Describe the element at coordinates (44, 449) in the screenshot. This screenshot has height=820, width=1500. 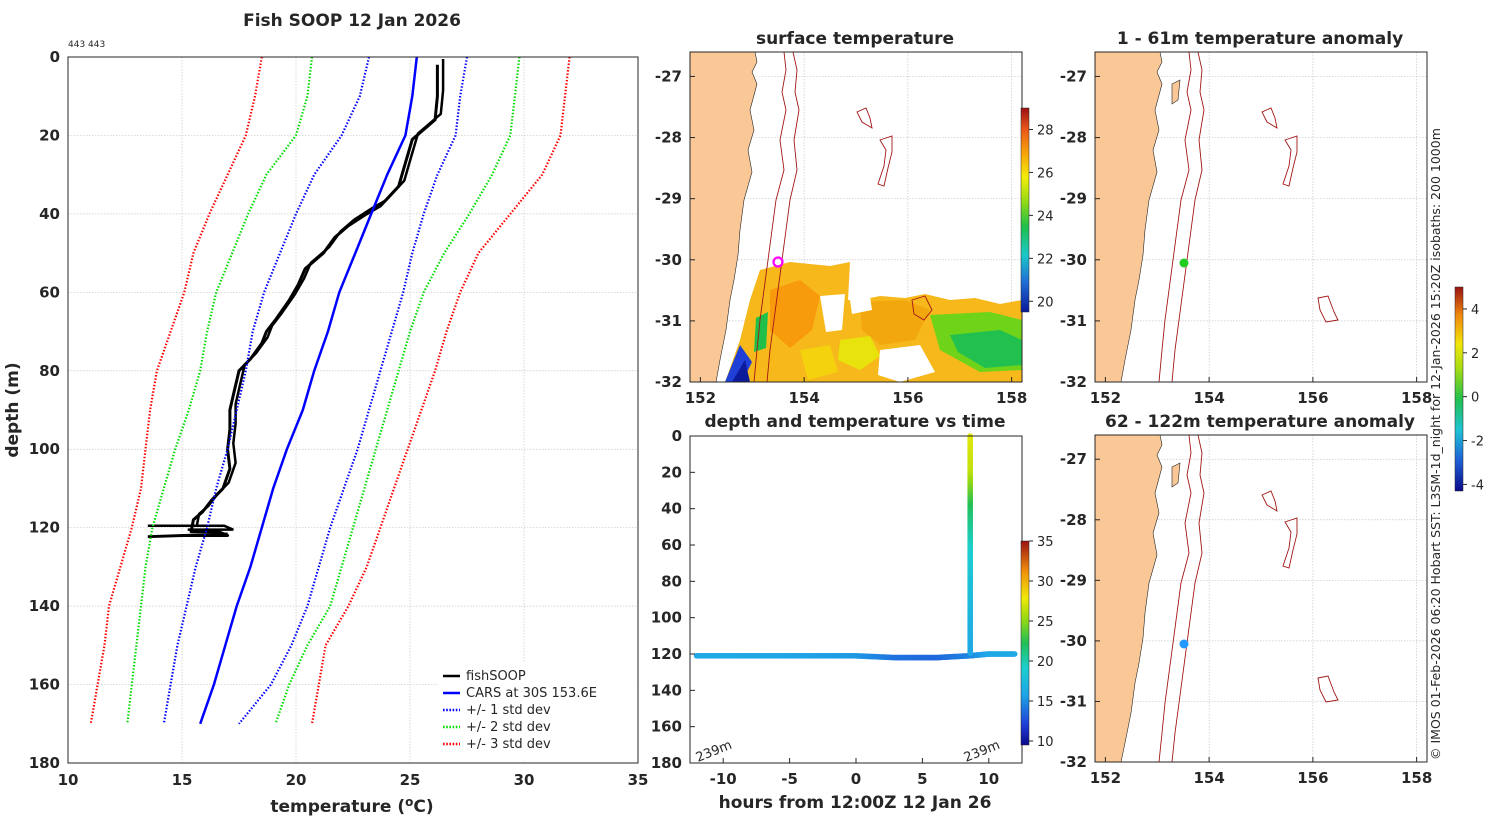
I see `y-tick-label: 100` at that location.